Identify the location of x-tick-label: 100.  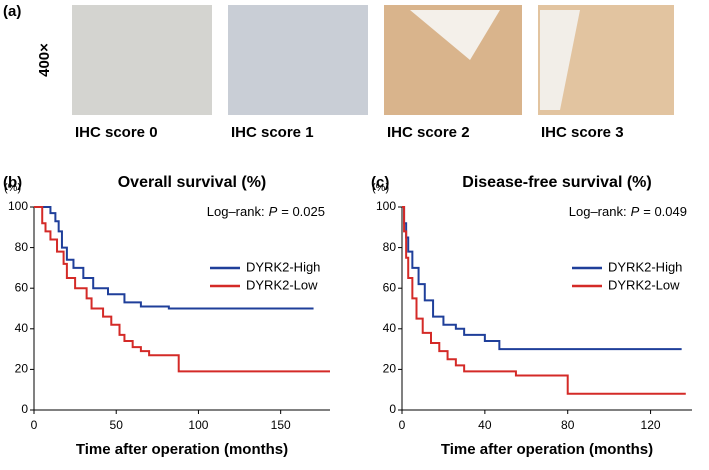
(198, 425).